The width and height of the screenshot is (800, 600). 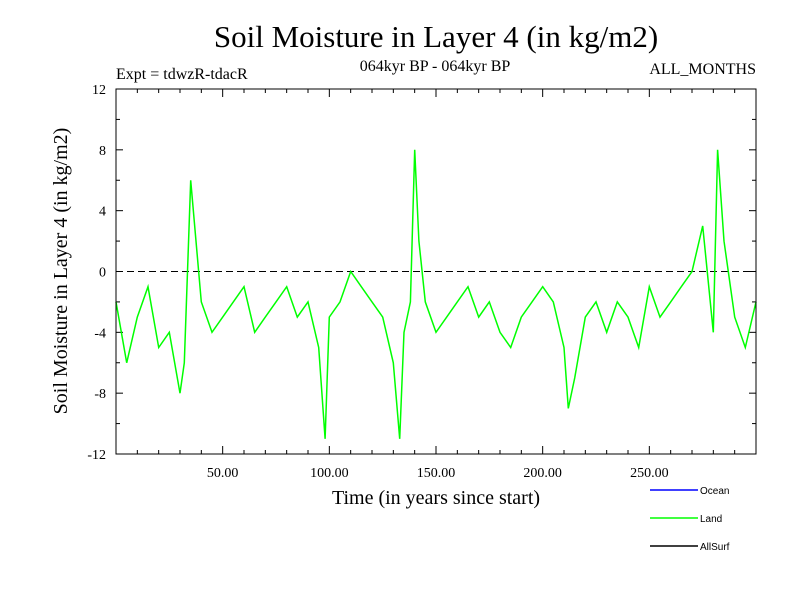 What do you see at coordinates (329, 473) in the screenshot?
I see `x-tick-label: 100.00` at bounding box center [329, 473].